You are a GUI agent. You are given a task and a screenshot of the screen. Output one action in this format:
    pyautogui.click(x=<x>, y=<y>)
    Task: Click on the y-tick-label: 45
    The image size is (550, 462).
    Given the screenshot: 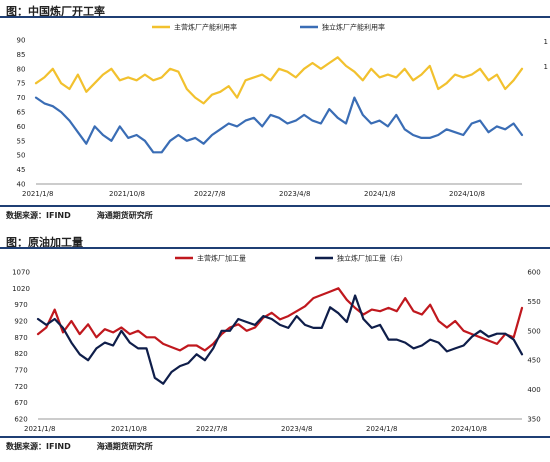 What is the action you would take?
    pyautogui.click(x=21, y=170)
    